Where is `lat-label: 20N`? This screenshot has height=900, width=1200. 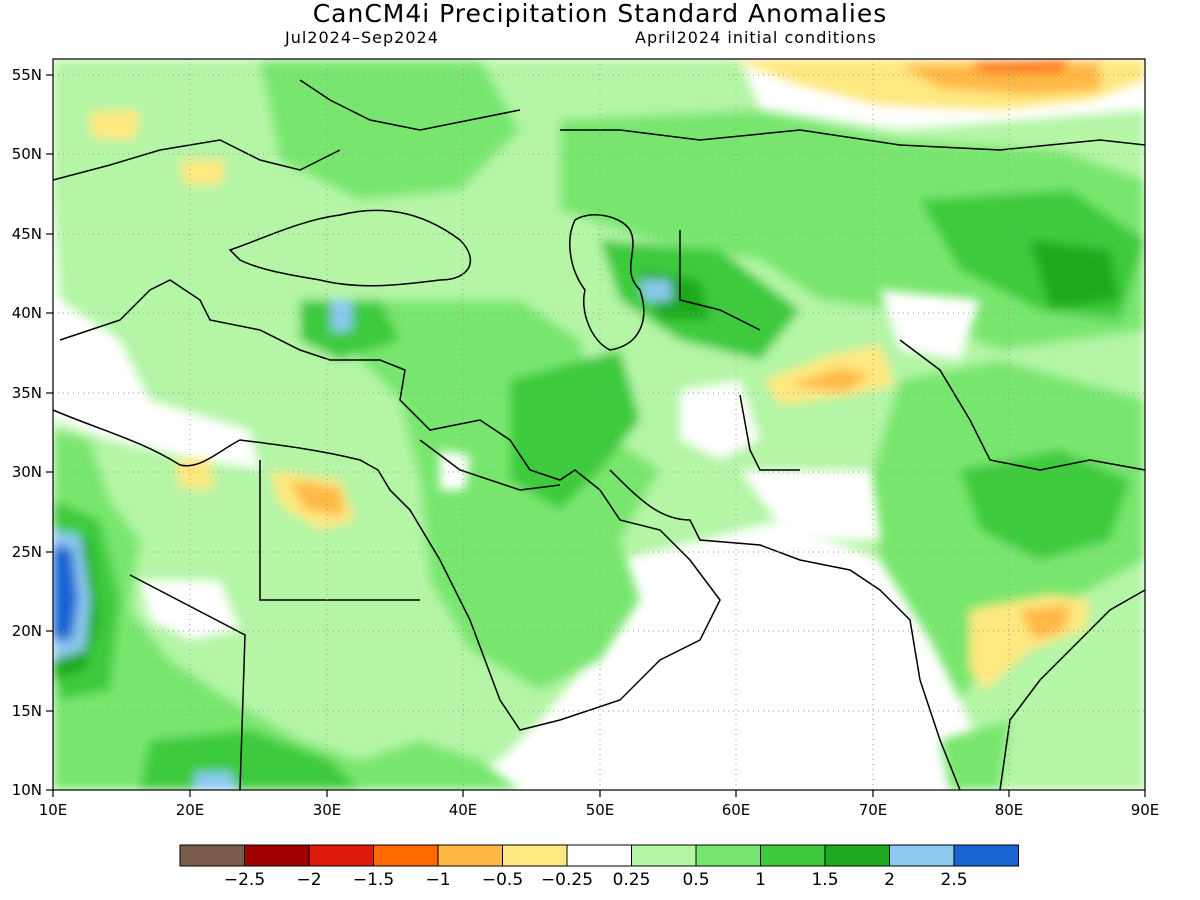 lat-label: 20N is located at coordinates (27, 631).